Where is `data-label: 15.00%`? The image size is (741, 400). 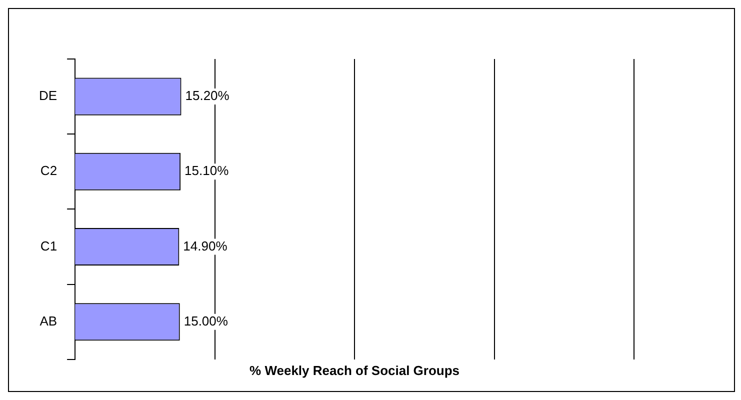 data-label: 15.00% is located at coordinates (206, 320).